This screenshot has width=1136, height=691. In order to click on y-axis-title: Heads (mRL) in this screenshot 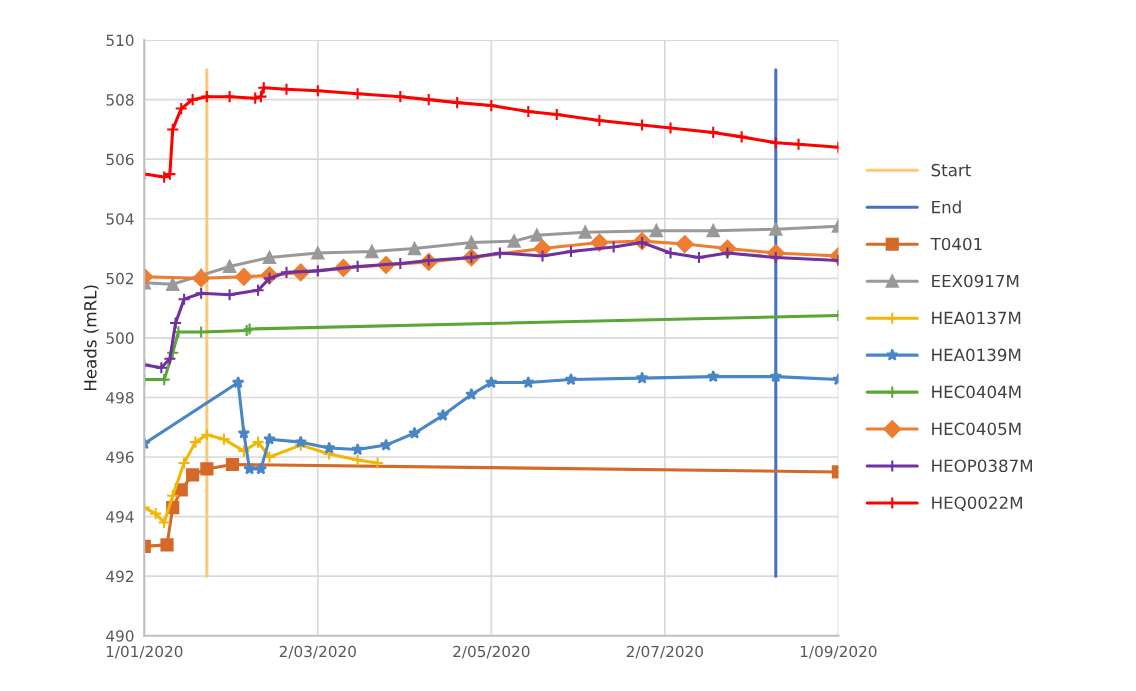, I will do `click(91, 338)`.